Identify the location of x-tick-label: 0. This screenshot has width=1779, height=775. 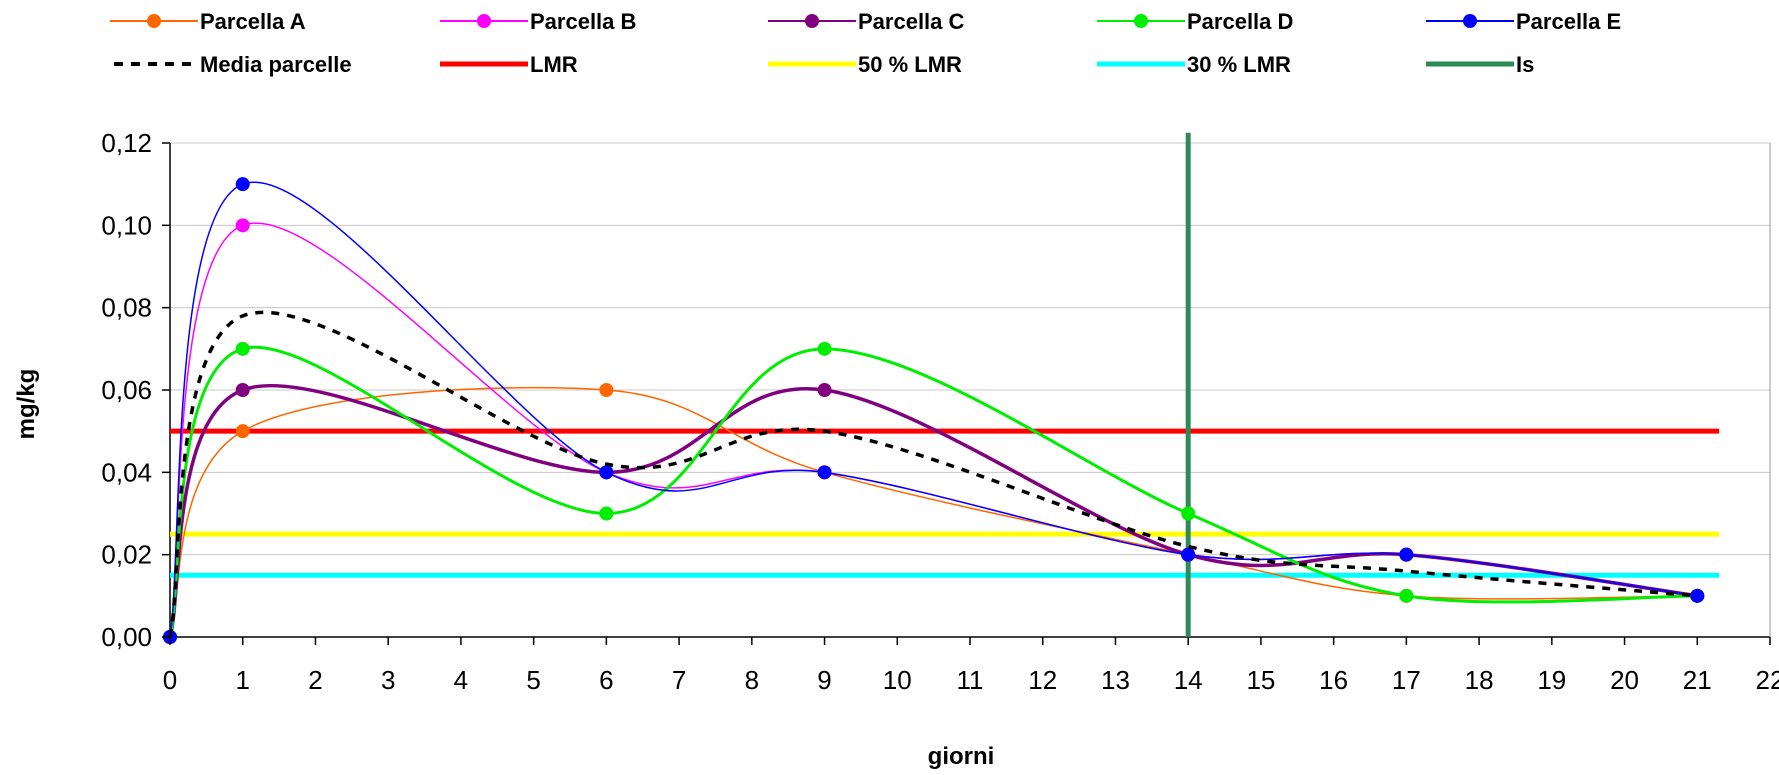
(170, 680).